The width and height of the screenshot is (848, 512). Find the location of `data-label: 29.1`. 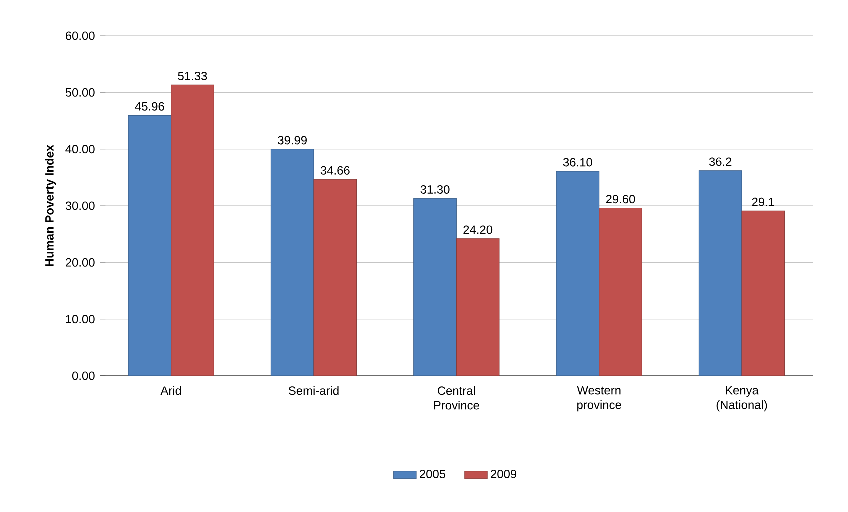

data-label: 29.1 is located at coordinates (763, 202).